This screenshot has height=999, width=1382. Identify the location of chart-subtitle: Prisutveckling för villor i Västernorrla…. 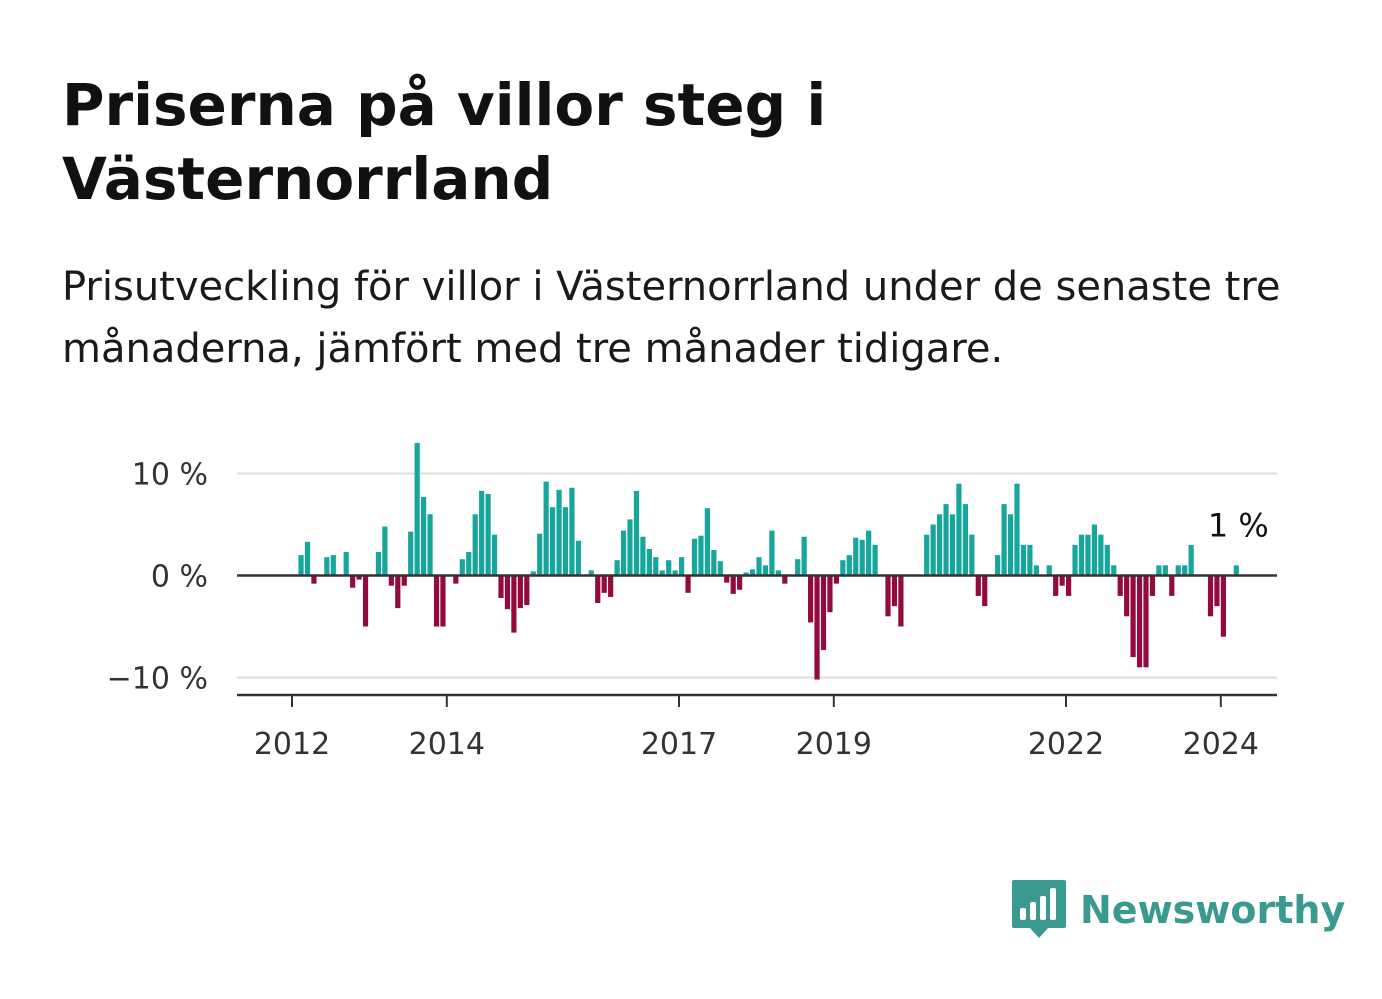
(671, 318).